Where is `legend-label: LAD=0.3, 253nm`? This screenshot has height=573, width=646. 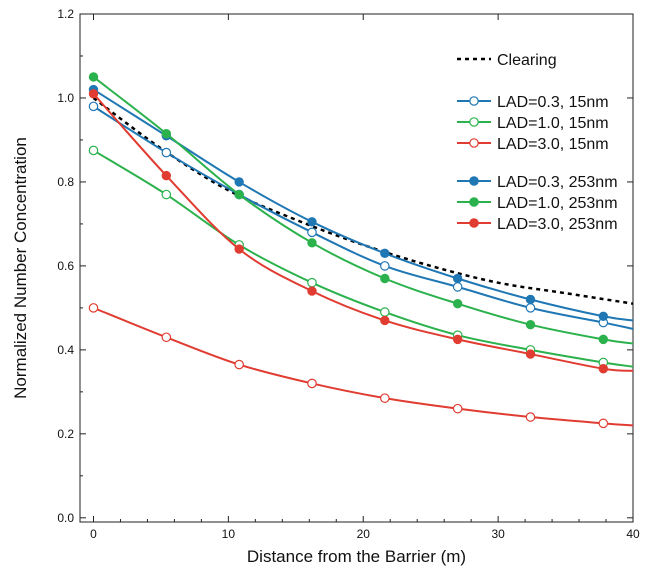
legend-label: LAD=0.3, 253nm is located at coordinates (557, 182).